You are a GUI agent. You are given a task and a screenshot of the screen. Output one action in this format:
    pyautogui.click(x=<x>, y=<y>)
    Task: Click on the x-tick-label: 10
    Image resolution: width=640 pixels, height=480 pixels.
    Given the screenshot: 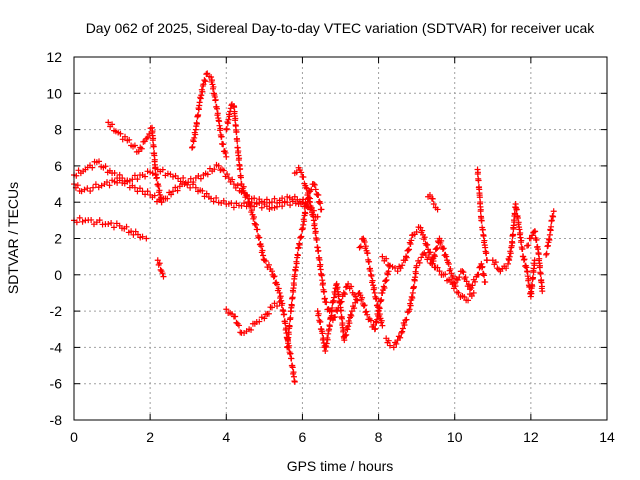 What is the action you would take?
    pyautogui.click(x=455, y=437)
    